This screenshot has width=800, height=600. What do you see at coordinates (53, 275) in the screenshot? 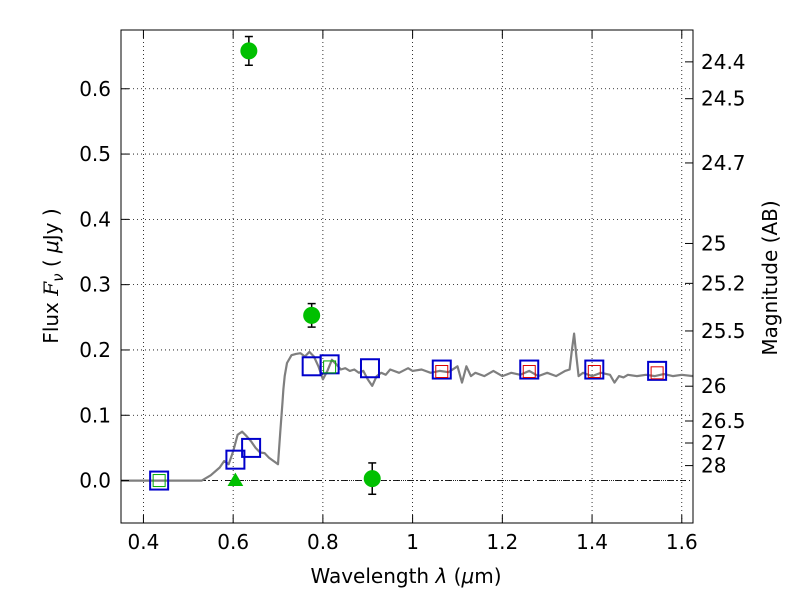
I see `y-axis-label-left: Flux Fν ( μJy )` at bounding box center [53, 275].